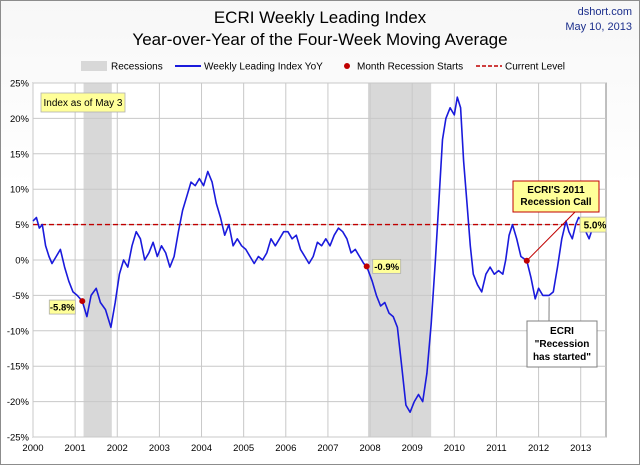 Image resolution: width=640 pixels, height=465 pixels. I want to click on legend-recessions-label: Recessions, so click(137, 67).